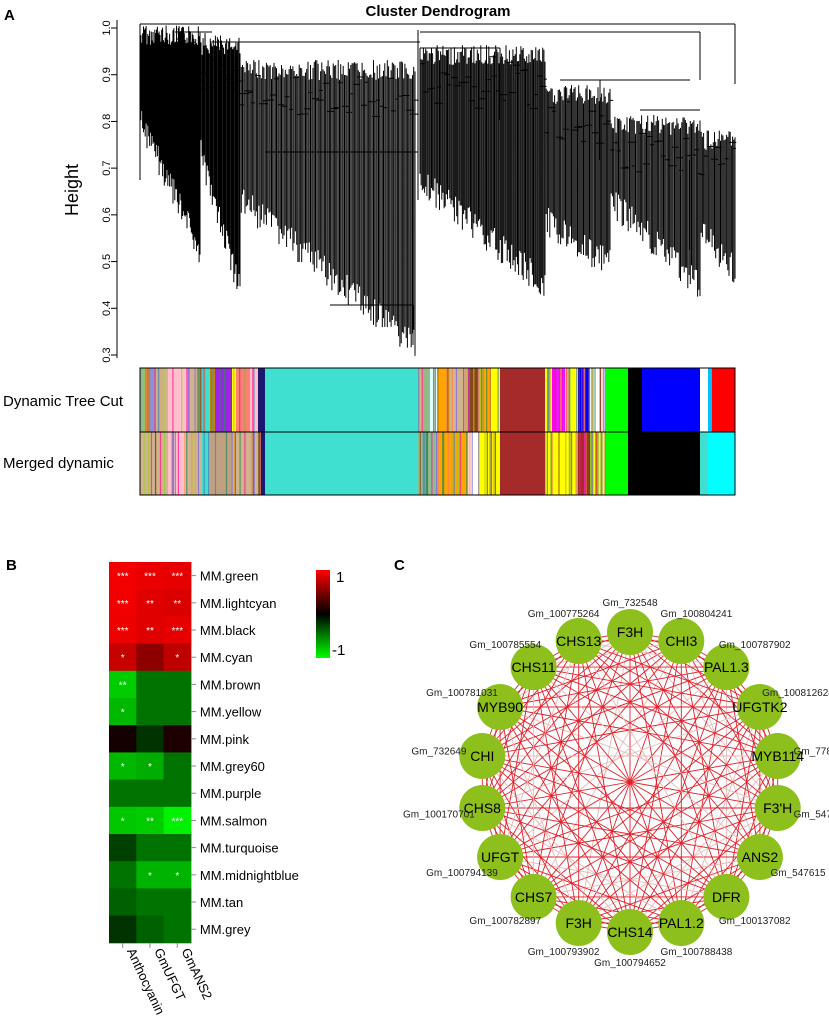 The height and width of the screenshot is (1016, 829). What do you see at coordinates (228, 630) in the screenshot?
I see `heatmap-row-label: MM.black` at bounding box center [228, 630].